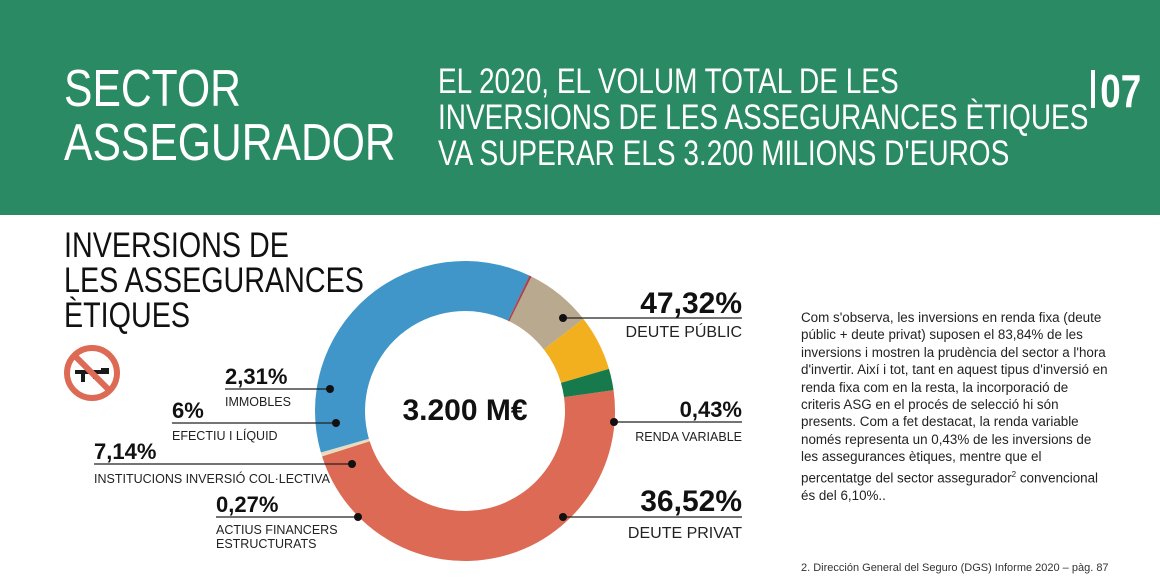 The image size is (1160, 586). I want to click on section-title: SECTOR ASSEGURADOR, so click(230, 116).